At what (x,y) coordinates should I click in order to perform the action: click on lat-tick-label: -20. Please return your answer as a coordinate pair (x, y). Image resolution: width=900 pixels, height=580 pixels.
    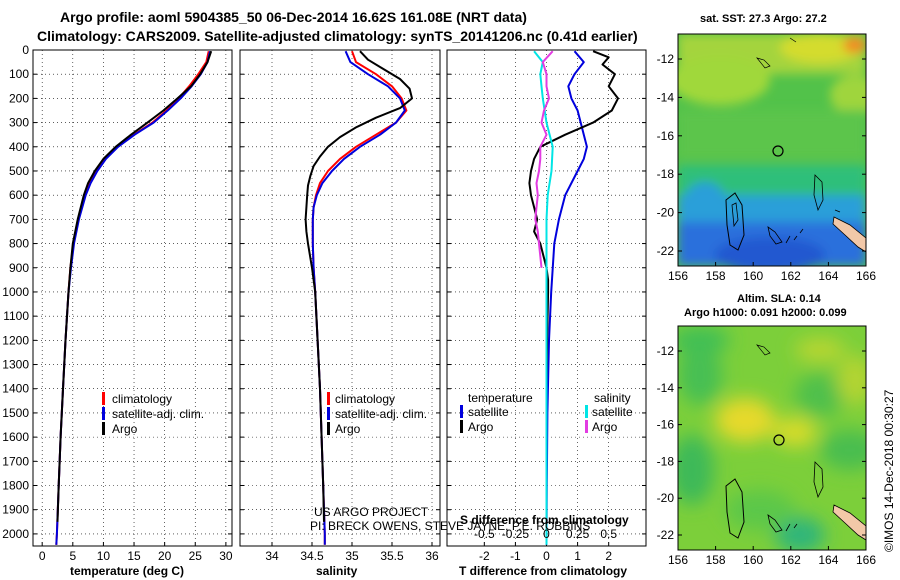
    Looking at the image, I should click on (666, 498).